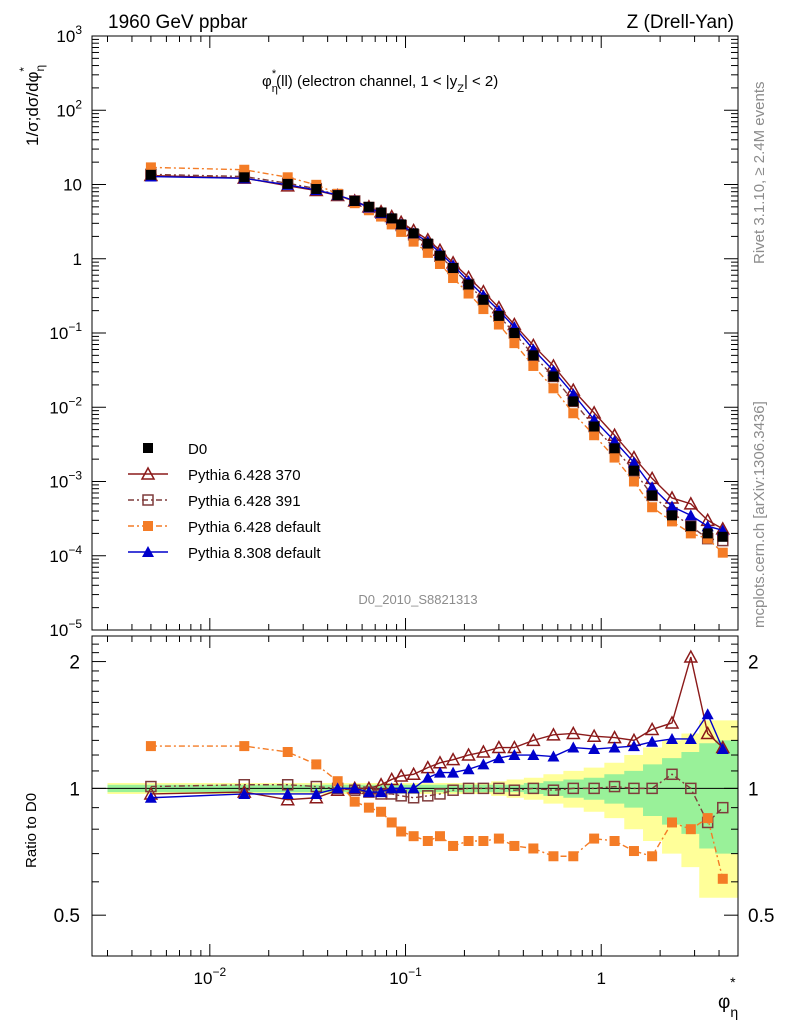 The height and width of the screenshot is (1024, 786). I want to click on ratio-band-green, so click(422, 797).